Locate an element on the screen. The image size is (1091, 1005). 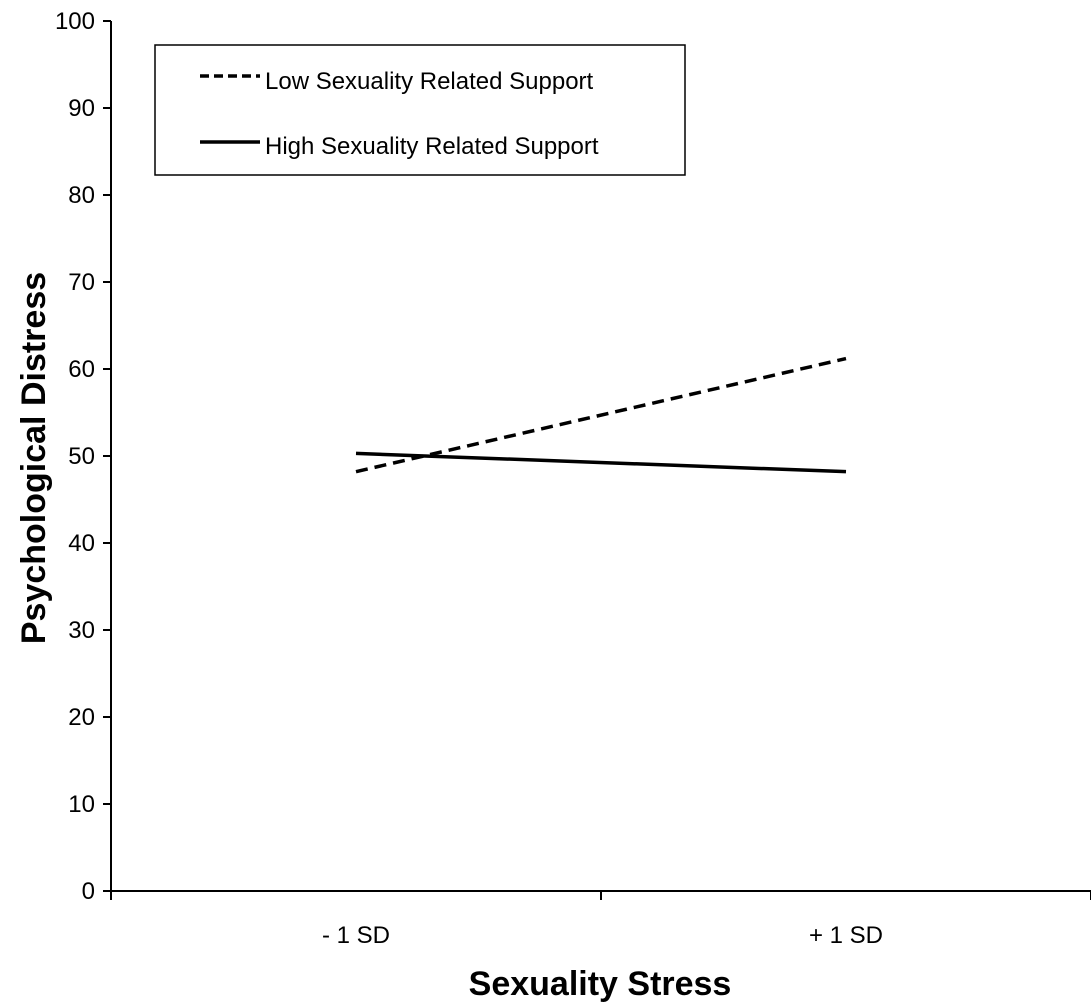
series-layer is located at coordinates (601, 415).